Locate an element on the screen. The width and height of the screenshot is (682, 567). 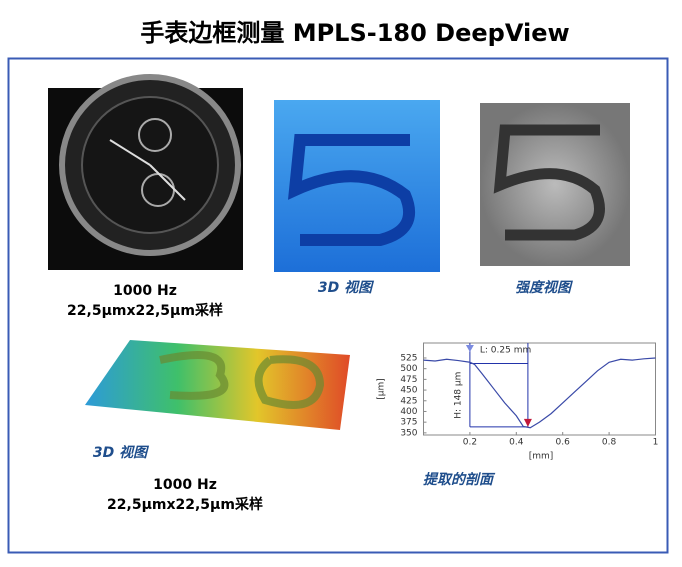
view3d-image is located at coordinates (357, 186).